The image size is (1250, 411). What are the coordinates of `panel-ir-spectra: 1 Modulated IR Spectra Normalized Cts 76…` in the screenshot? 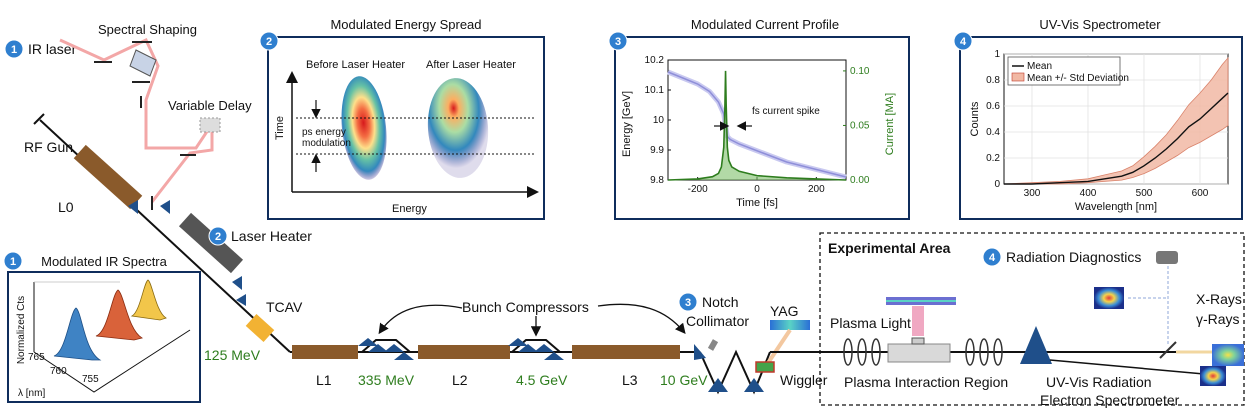 It's located at (102, 327).